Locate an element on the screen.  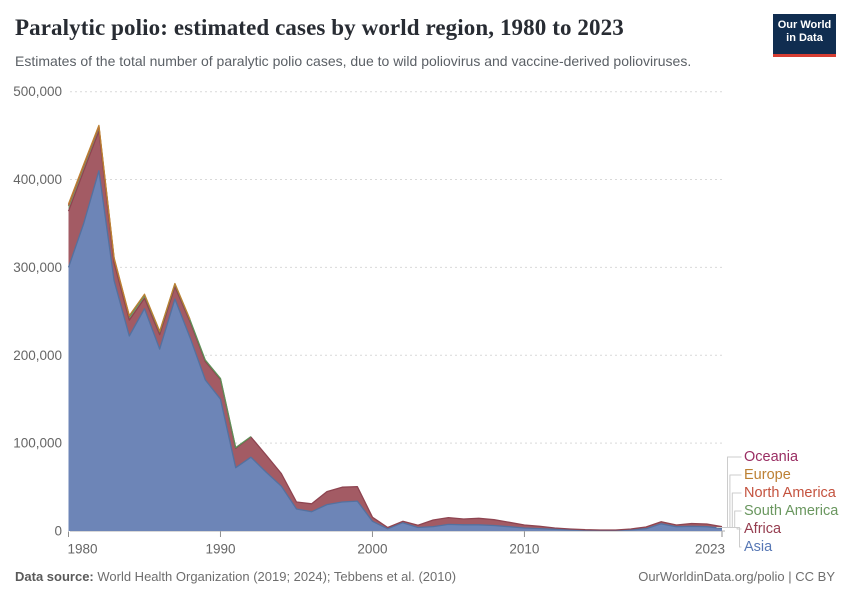
data-source-label: Data source: is located at coordinates (54, 576).